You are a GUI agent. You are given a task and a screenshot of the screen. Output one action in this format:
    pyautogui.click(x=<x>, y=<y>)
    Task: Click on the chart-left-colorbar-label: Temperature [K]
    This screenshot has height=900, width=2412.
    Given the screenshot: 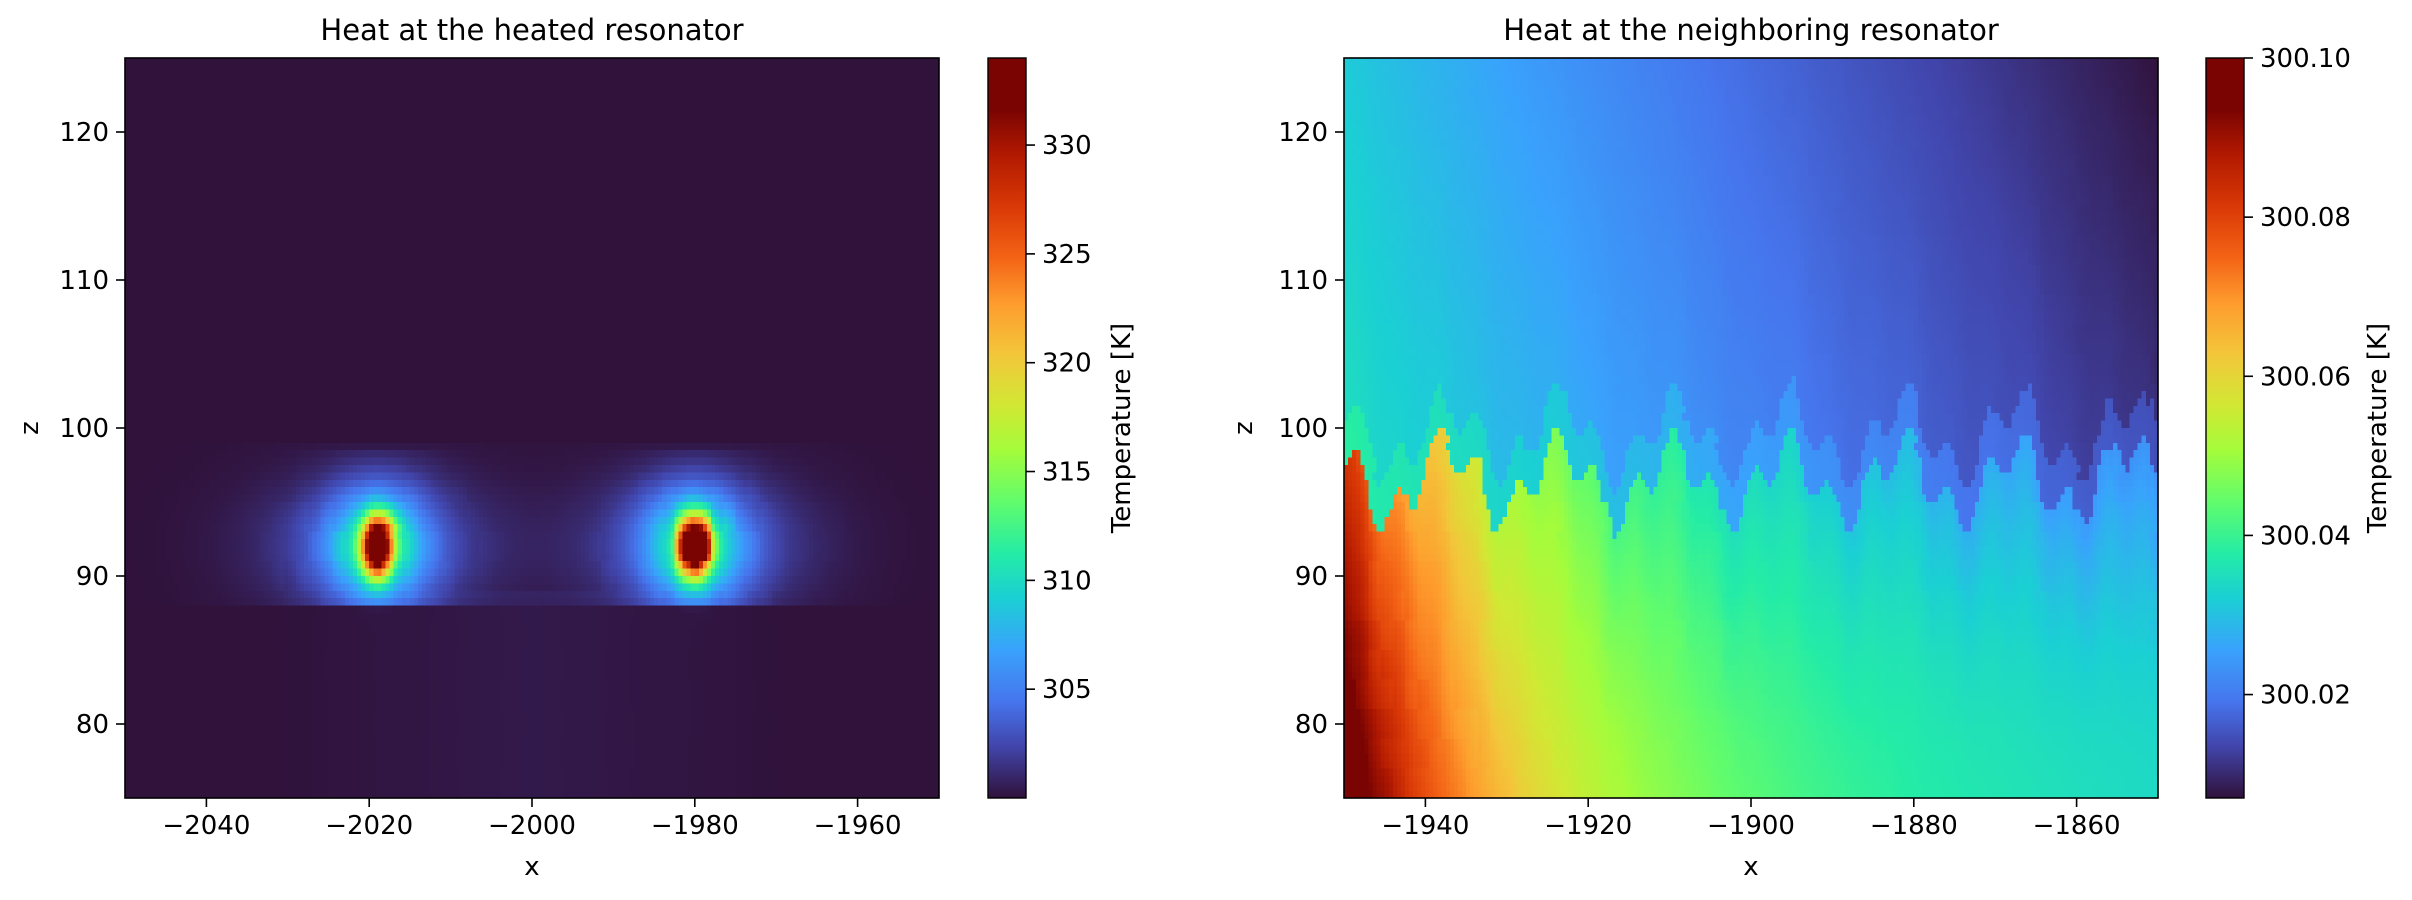 What is the action you would take?
    pyautogui.click(x=1122, y=428)
    